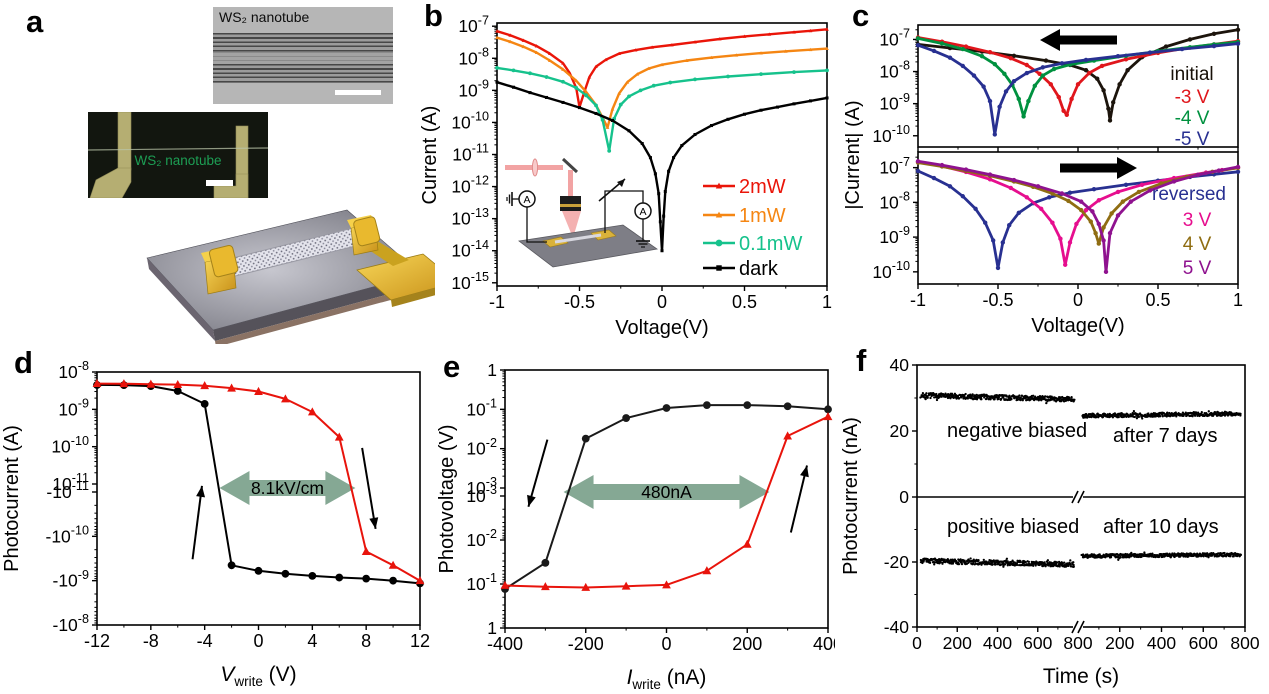  Describe the element at coordinates (851, 496) in the screenshot. I see `svg-text: Photocurrent (nA)` at that location.